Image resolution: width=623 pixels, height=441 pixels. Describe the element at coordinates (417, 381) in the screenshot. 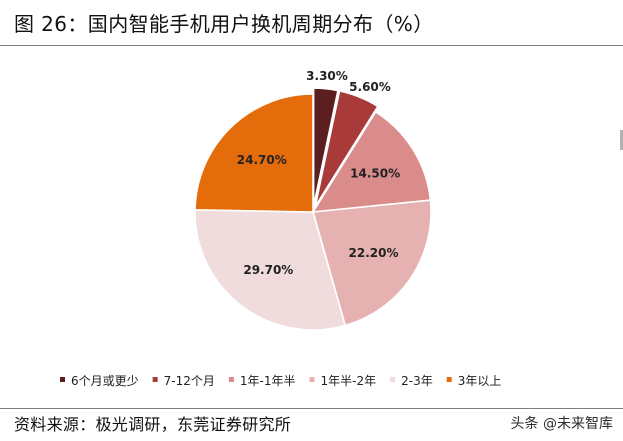

I see `legend-label-2-3y: 2-3年` at that location.